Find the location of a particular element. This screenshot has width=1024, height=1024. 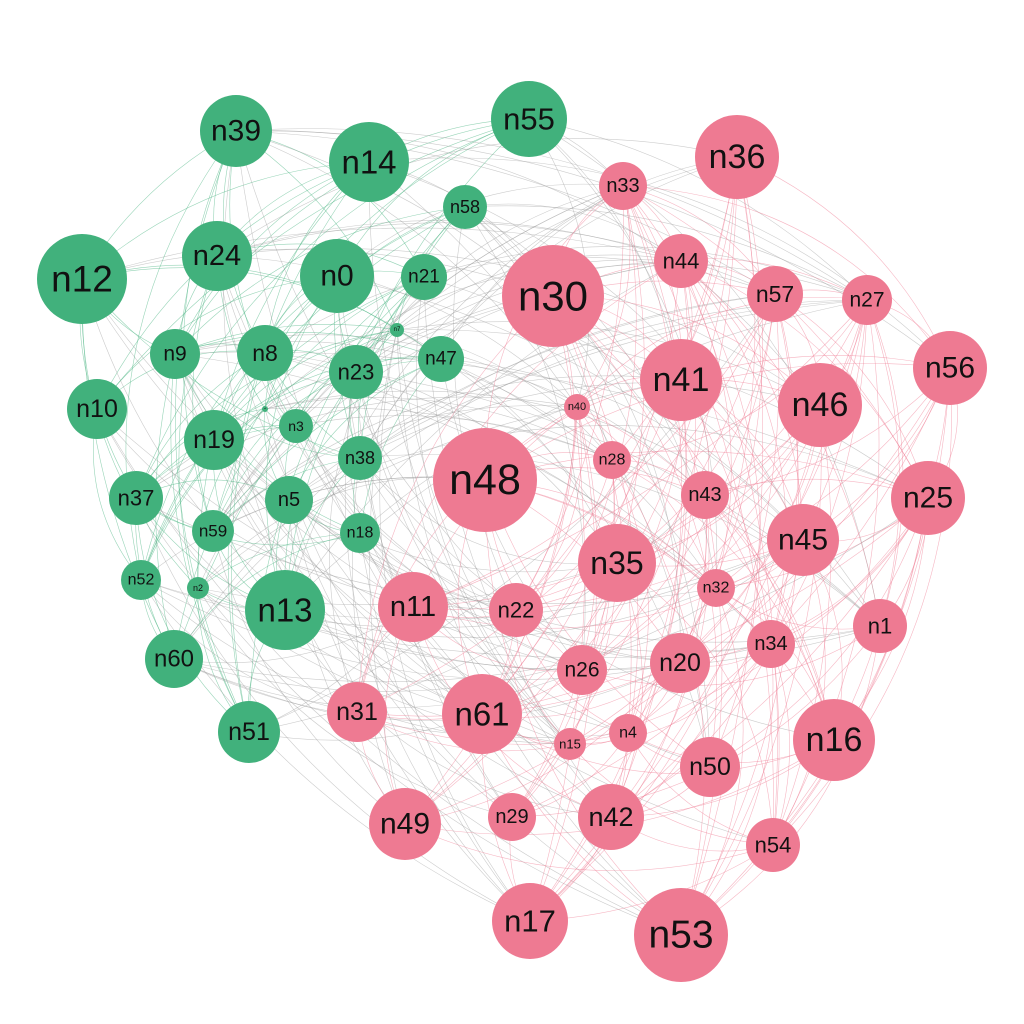

node-n45: n45 is located at coordinates (803, 540).